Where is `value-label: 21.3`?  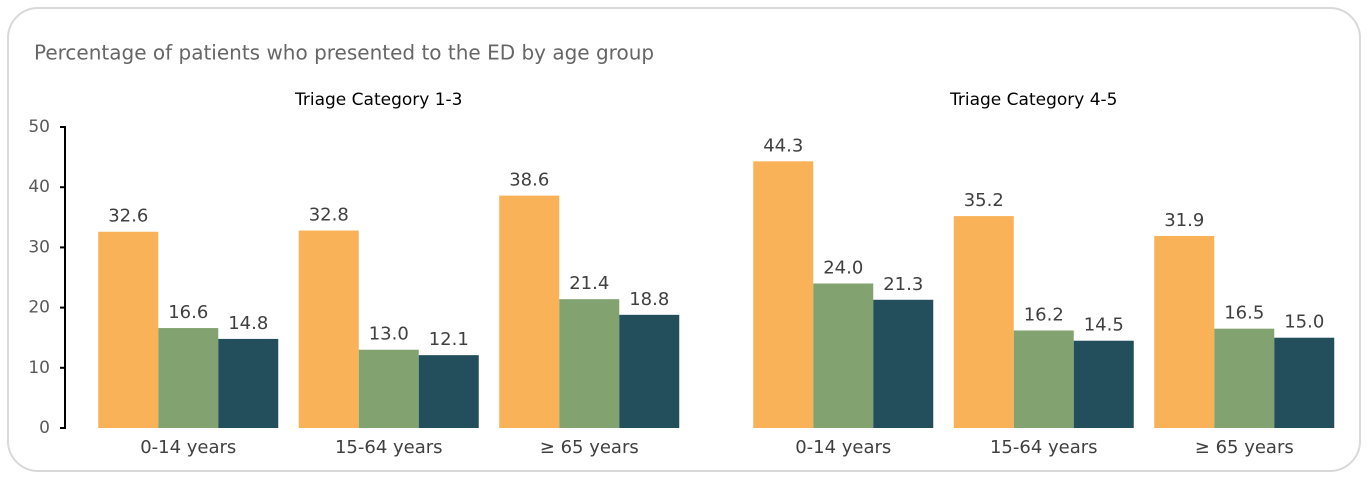 value-label: 21.3 is located at coordinates (903, 284).